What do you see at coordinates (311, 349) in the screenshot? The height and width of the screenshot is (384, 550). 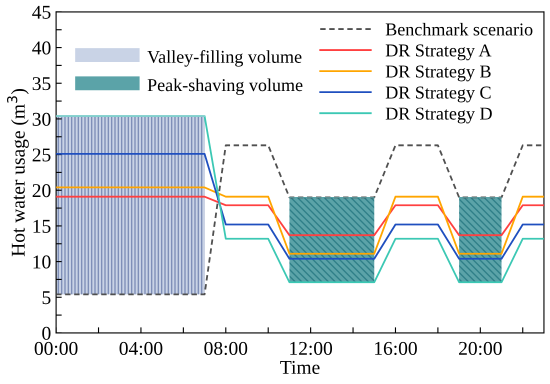 I see `x-tick-label: 12:00` at bounding box center [311, 349].